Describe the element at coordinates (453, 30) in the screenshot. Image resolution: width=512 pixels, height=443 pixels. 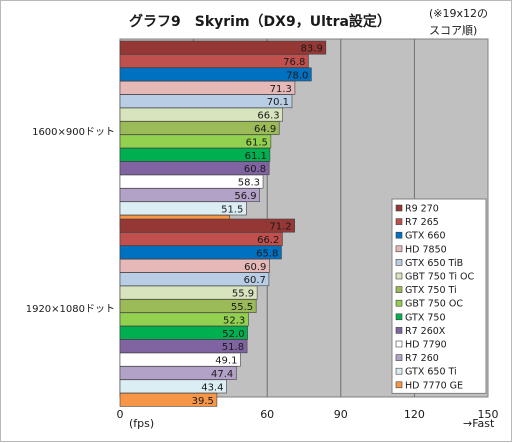
I see `sort-note-line-2: スコア順)` at that location.